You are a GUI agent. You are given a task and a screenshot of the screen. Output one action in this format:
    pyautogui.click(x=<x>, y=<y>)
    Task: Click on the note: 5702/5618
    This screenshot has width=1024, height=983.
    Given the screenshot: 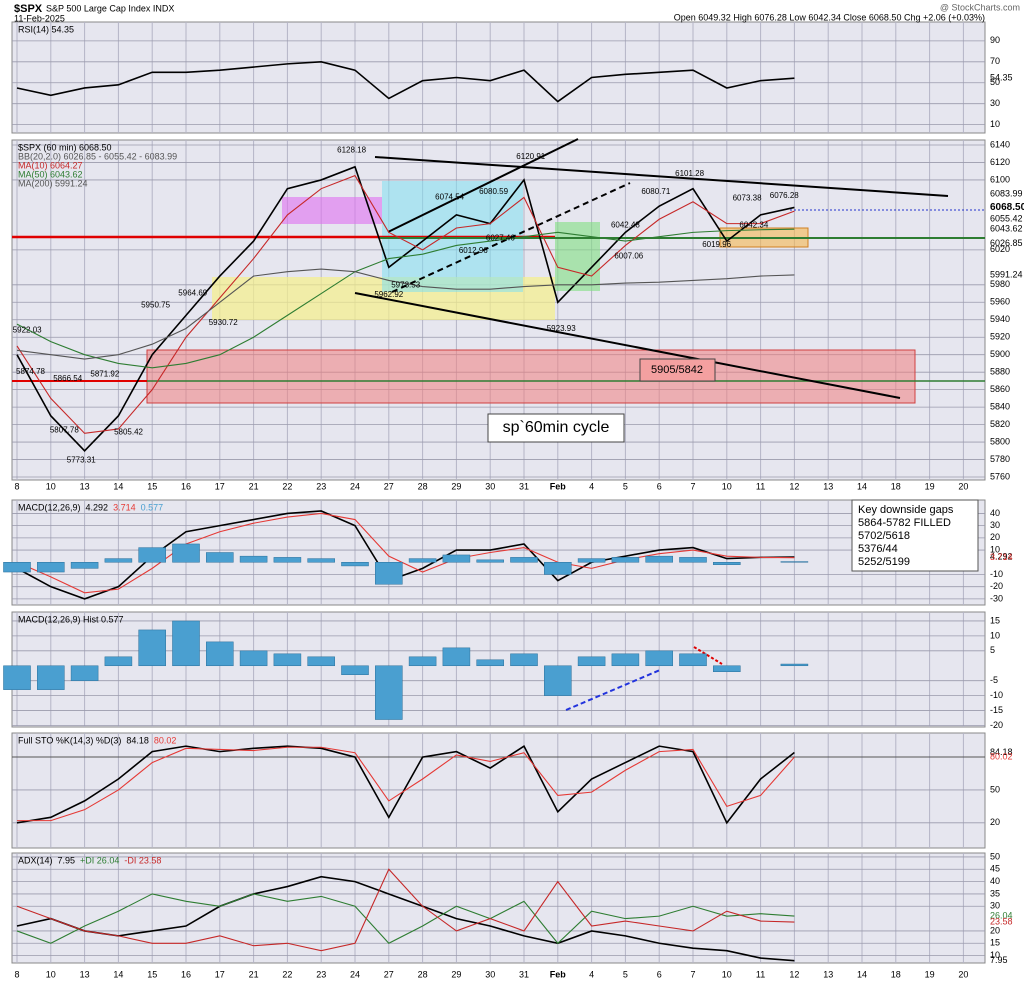 What is the action you would take?
    pyautogui.click(x=884, y=536)
    